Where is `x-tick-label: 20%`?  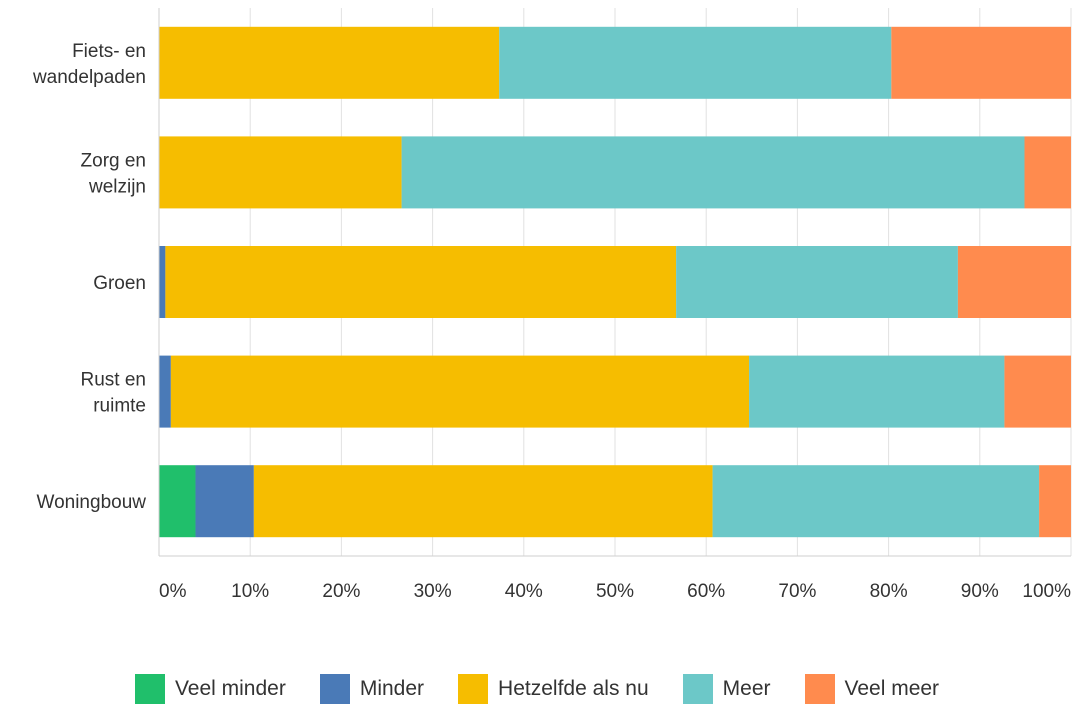 x-tick-label: 20% is located at coordinates (341, 591).